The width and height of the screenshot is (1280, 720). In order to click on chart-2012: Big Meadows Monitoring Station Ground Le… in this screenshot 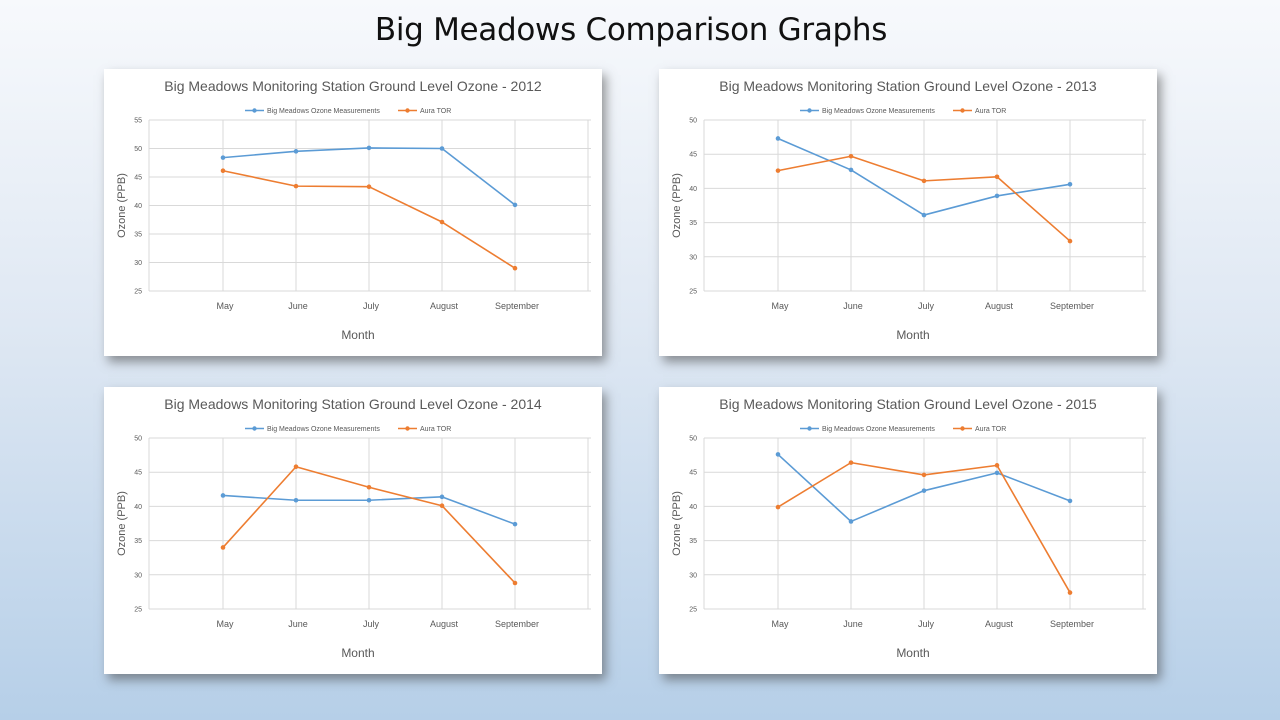, I will do `click(353, 210)`.